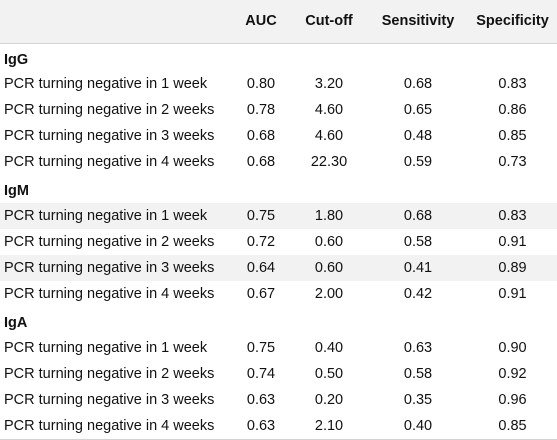 This screenshot has width=557, height=440. I want to click on sensitivity-value: 0.40, so click(418, 426).